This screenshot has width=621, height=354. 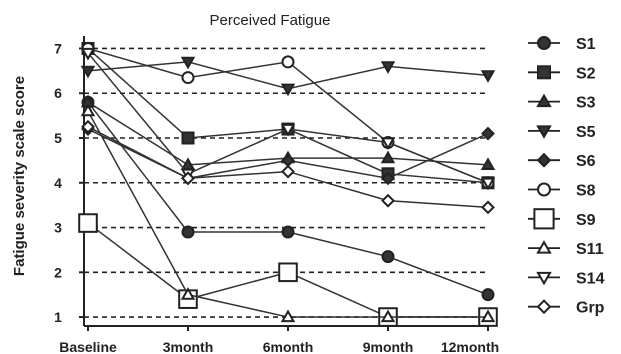 What do you see at coordinates (288, 346) in the screenshot?
I see `x-tick-label: 6month` at bounding box center [288, 346].